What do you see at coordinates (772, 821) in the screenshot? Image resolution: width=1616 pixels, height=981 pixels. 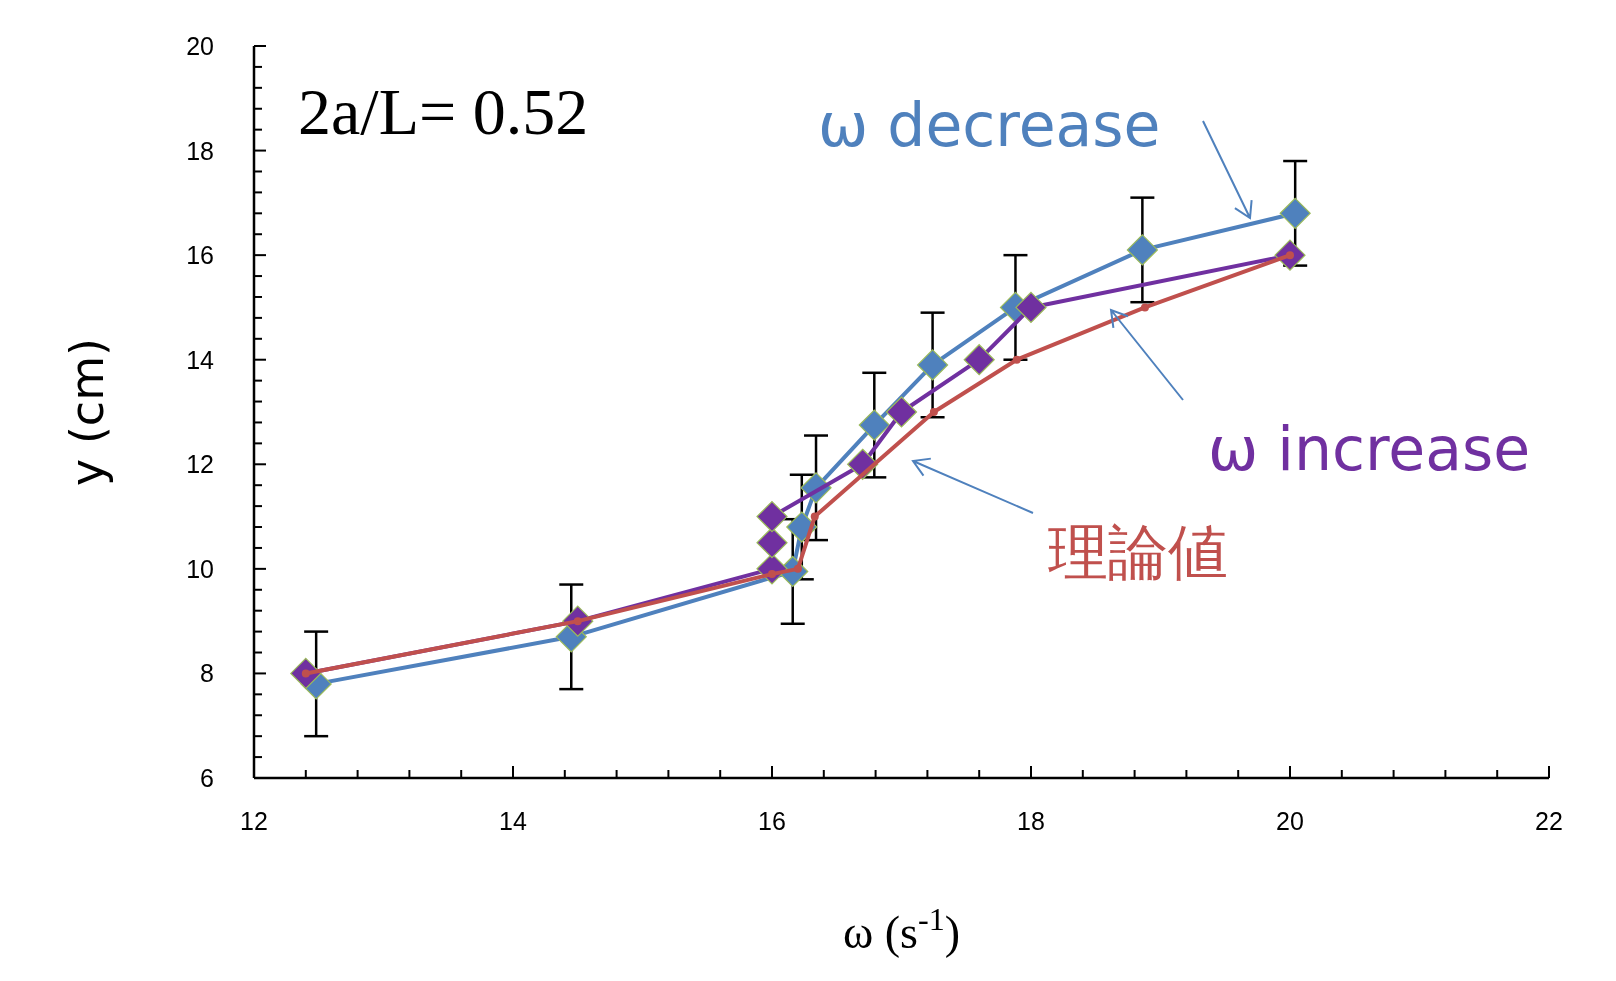 I see `x-tick-label: 16` at bounding box center [772, 821].